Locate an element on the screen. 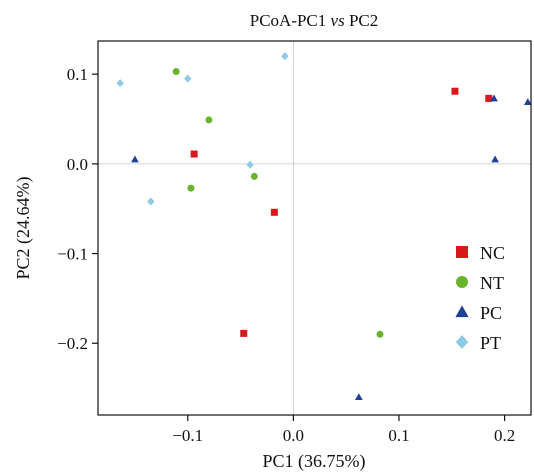 Image resolution: width=534 pixels, height=475 pixels. legend-label-nt: NT is located at coordinates (492, 283).